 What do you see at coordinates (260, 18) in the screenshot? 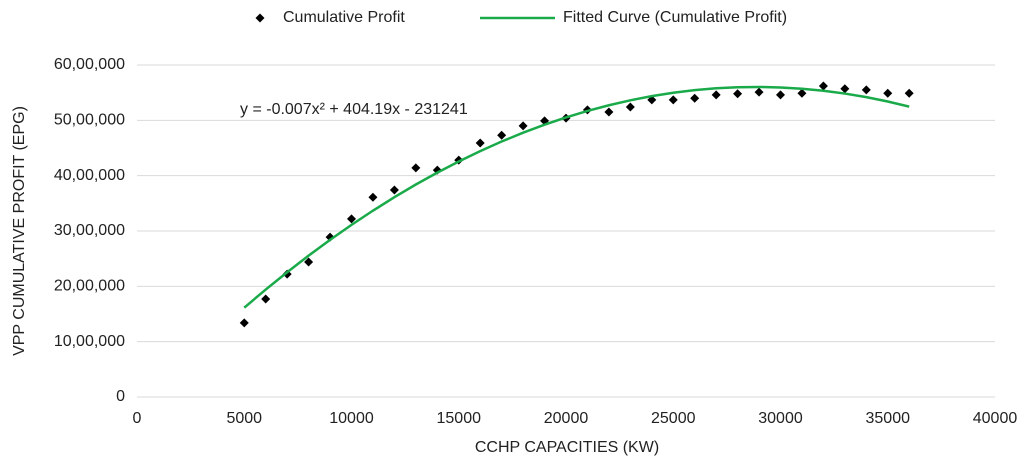
I see `legend-swatch` at bounding box center [260, 18].